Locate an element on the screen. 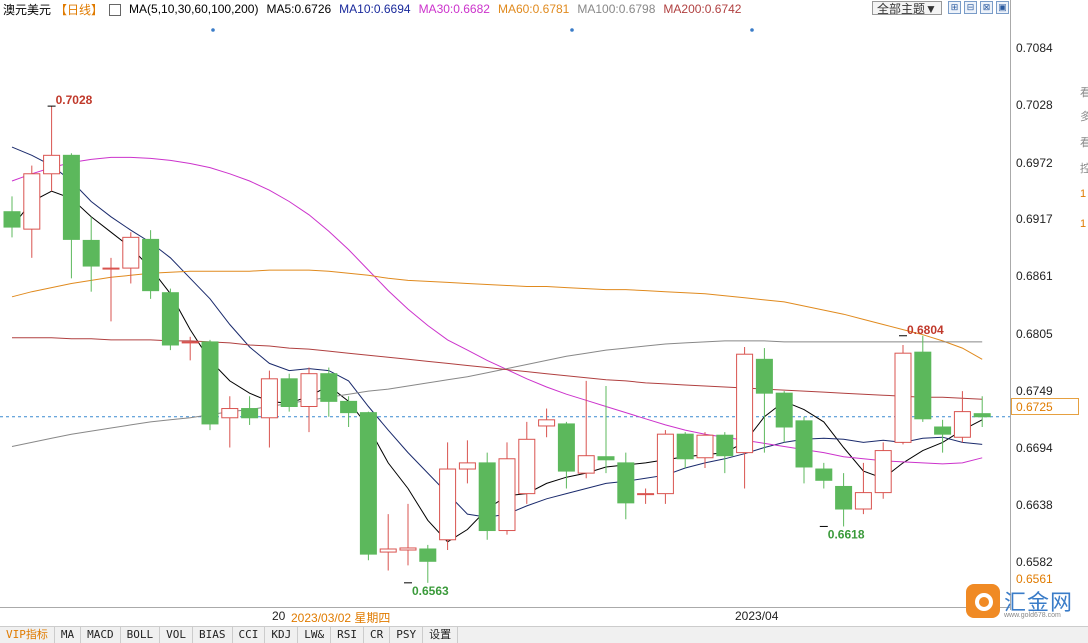 Image resolution: width=1088 pixels, height=643 pixels. tab-lw: LW& is located at coordinates (315, 635).